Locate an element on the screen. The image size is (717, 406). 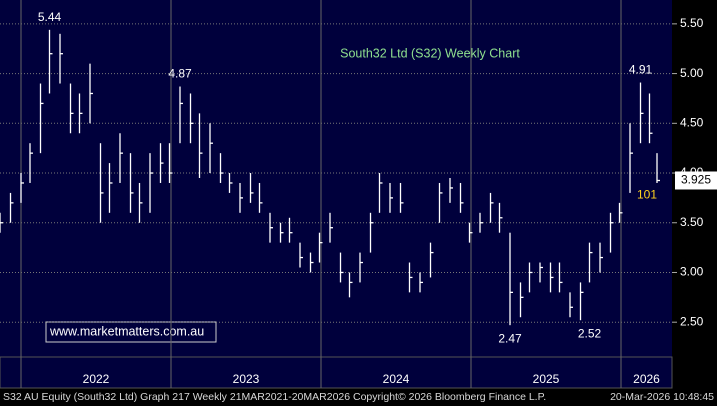
x-axis-strip is located at coordinates (336, 372).